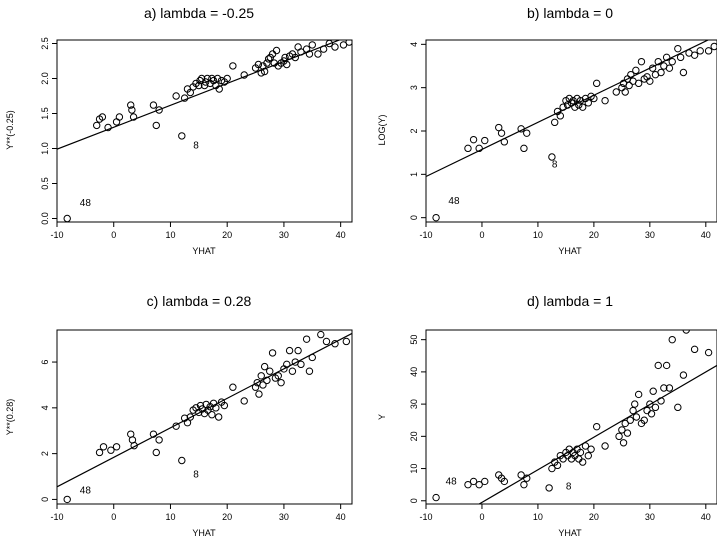  Describe the element at coordinates (570, 533) in the screenshot. I see `x-axis-label: YHAT` at that location.